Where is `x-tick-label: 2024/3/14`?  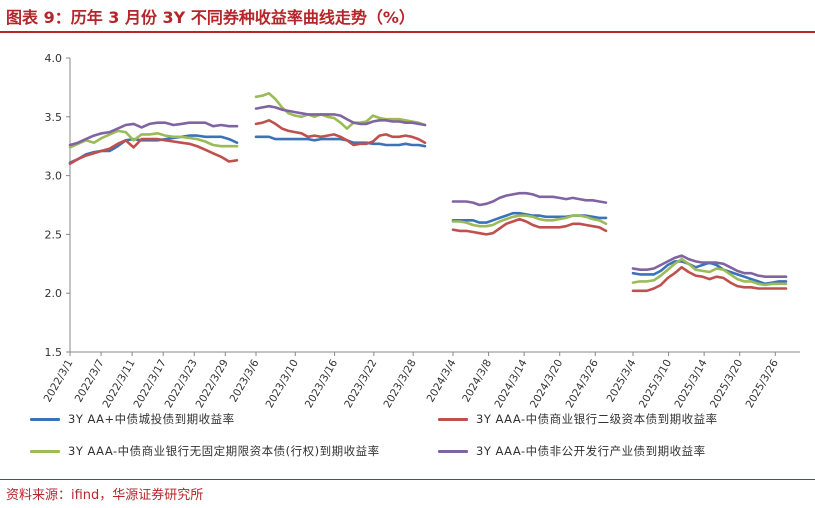
x-tick-label: 2024/3/14 is located at coordinates (510, 383).